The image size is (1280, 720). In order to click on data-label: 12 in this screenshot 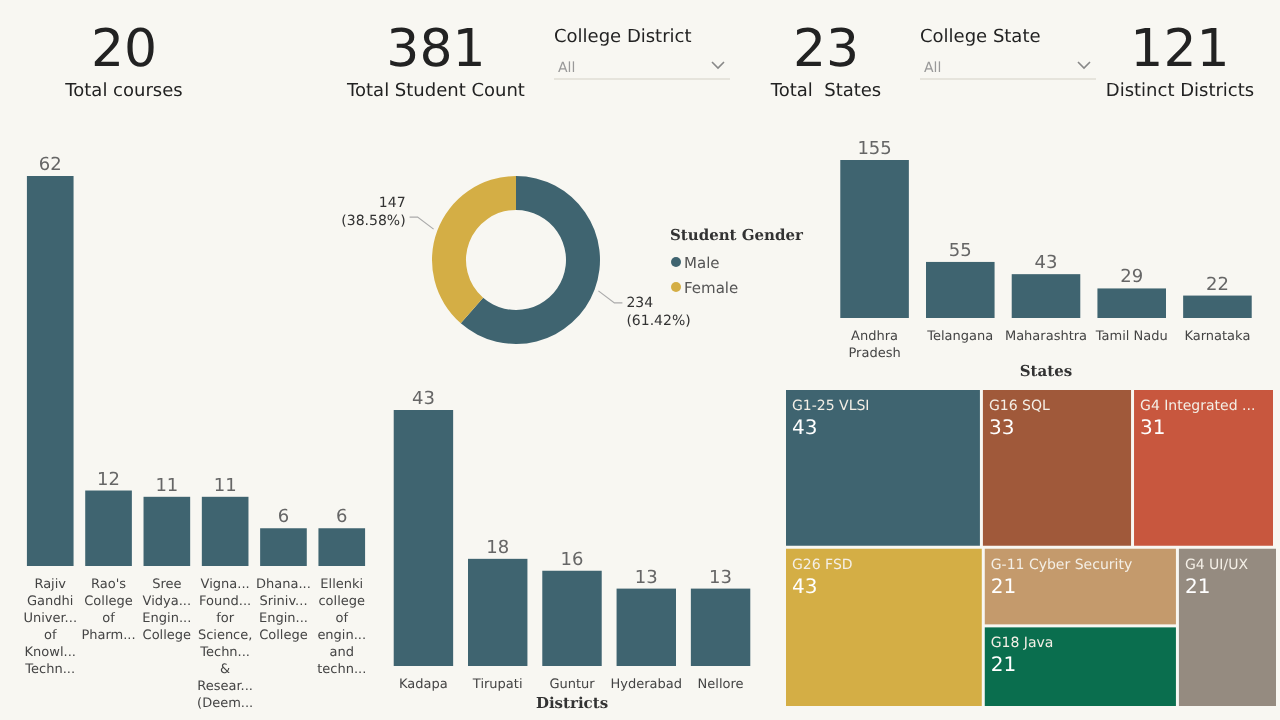, I will do `click(108, 480)`.